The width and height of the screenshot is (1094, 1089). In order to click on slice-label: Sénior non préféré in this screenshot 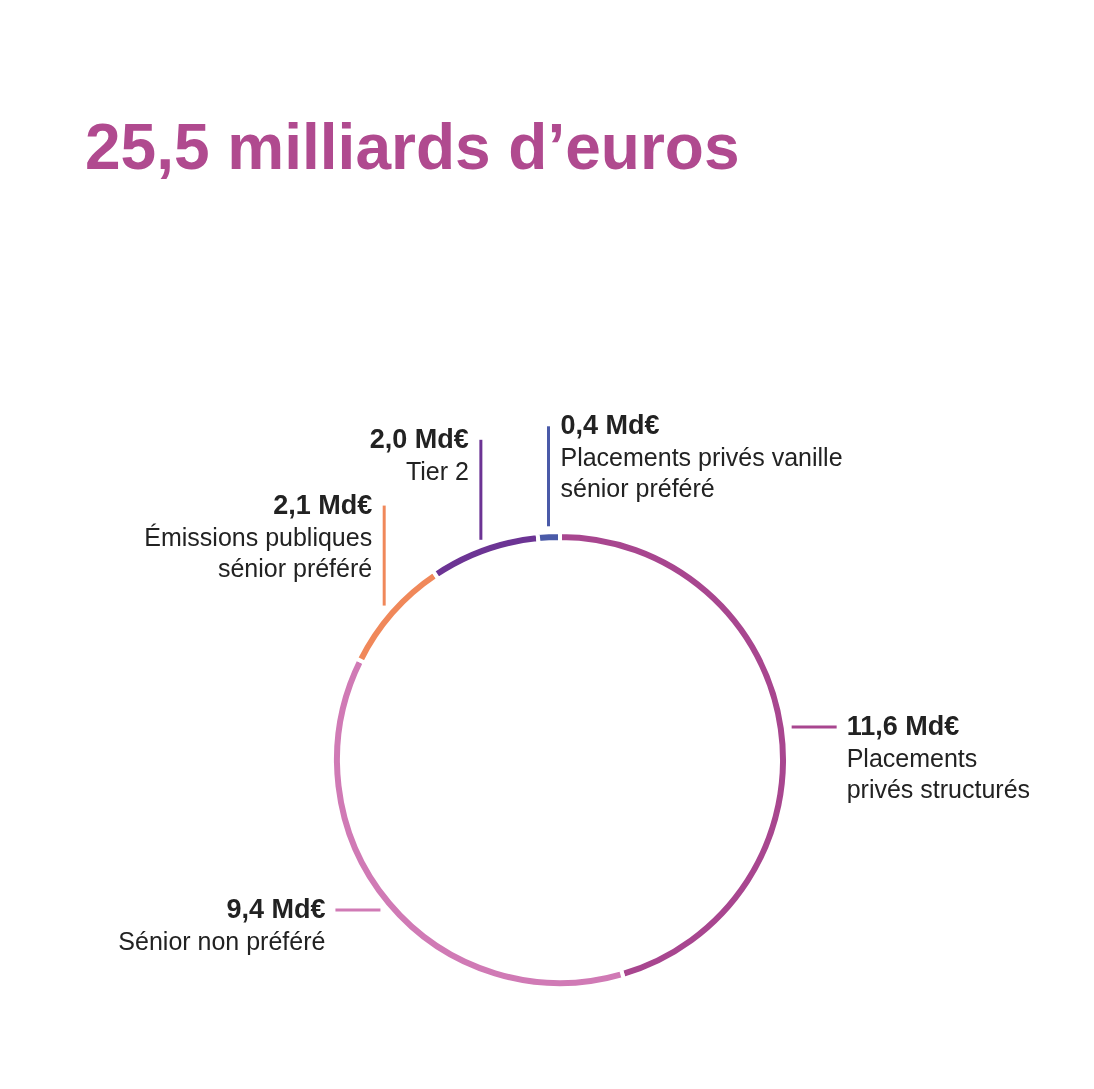, I will do `click(222, 941)`.